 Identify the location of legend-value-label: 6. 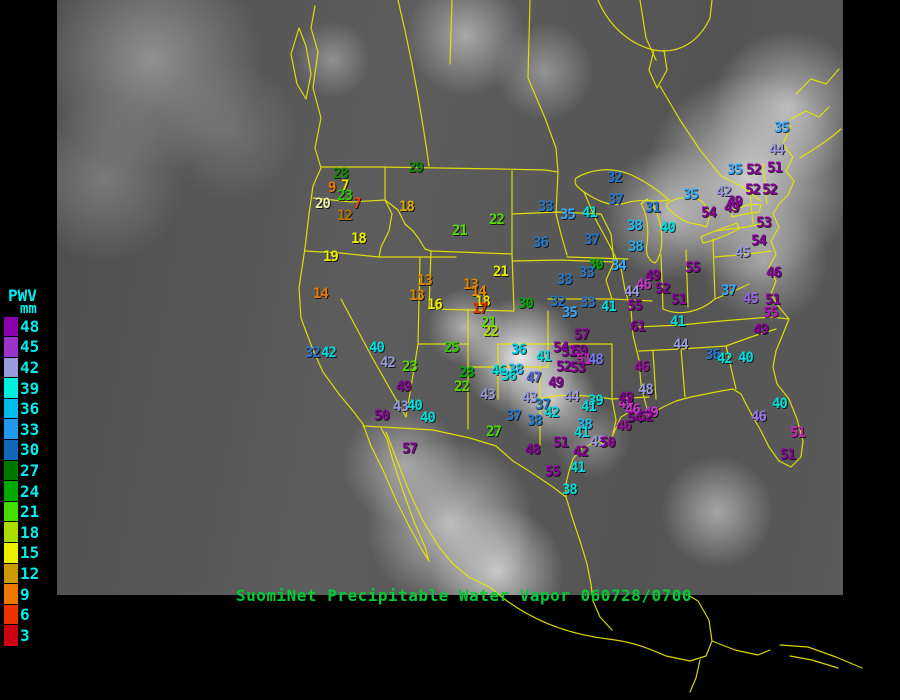
(25, 615).